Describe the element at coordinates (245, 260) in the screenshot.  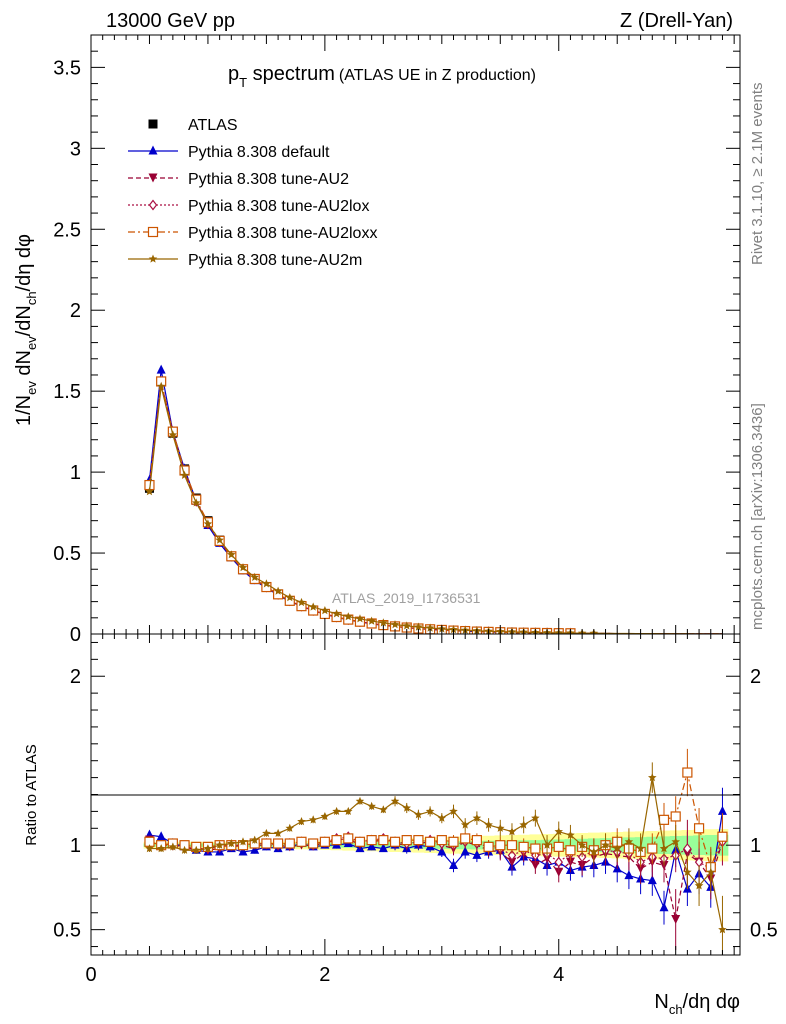
I see `legend-entry-5: Pythia 8.308 tune-AU2m` at that location.